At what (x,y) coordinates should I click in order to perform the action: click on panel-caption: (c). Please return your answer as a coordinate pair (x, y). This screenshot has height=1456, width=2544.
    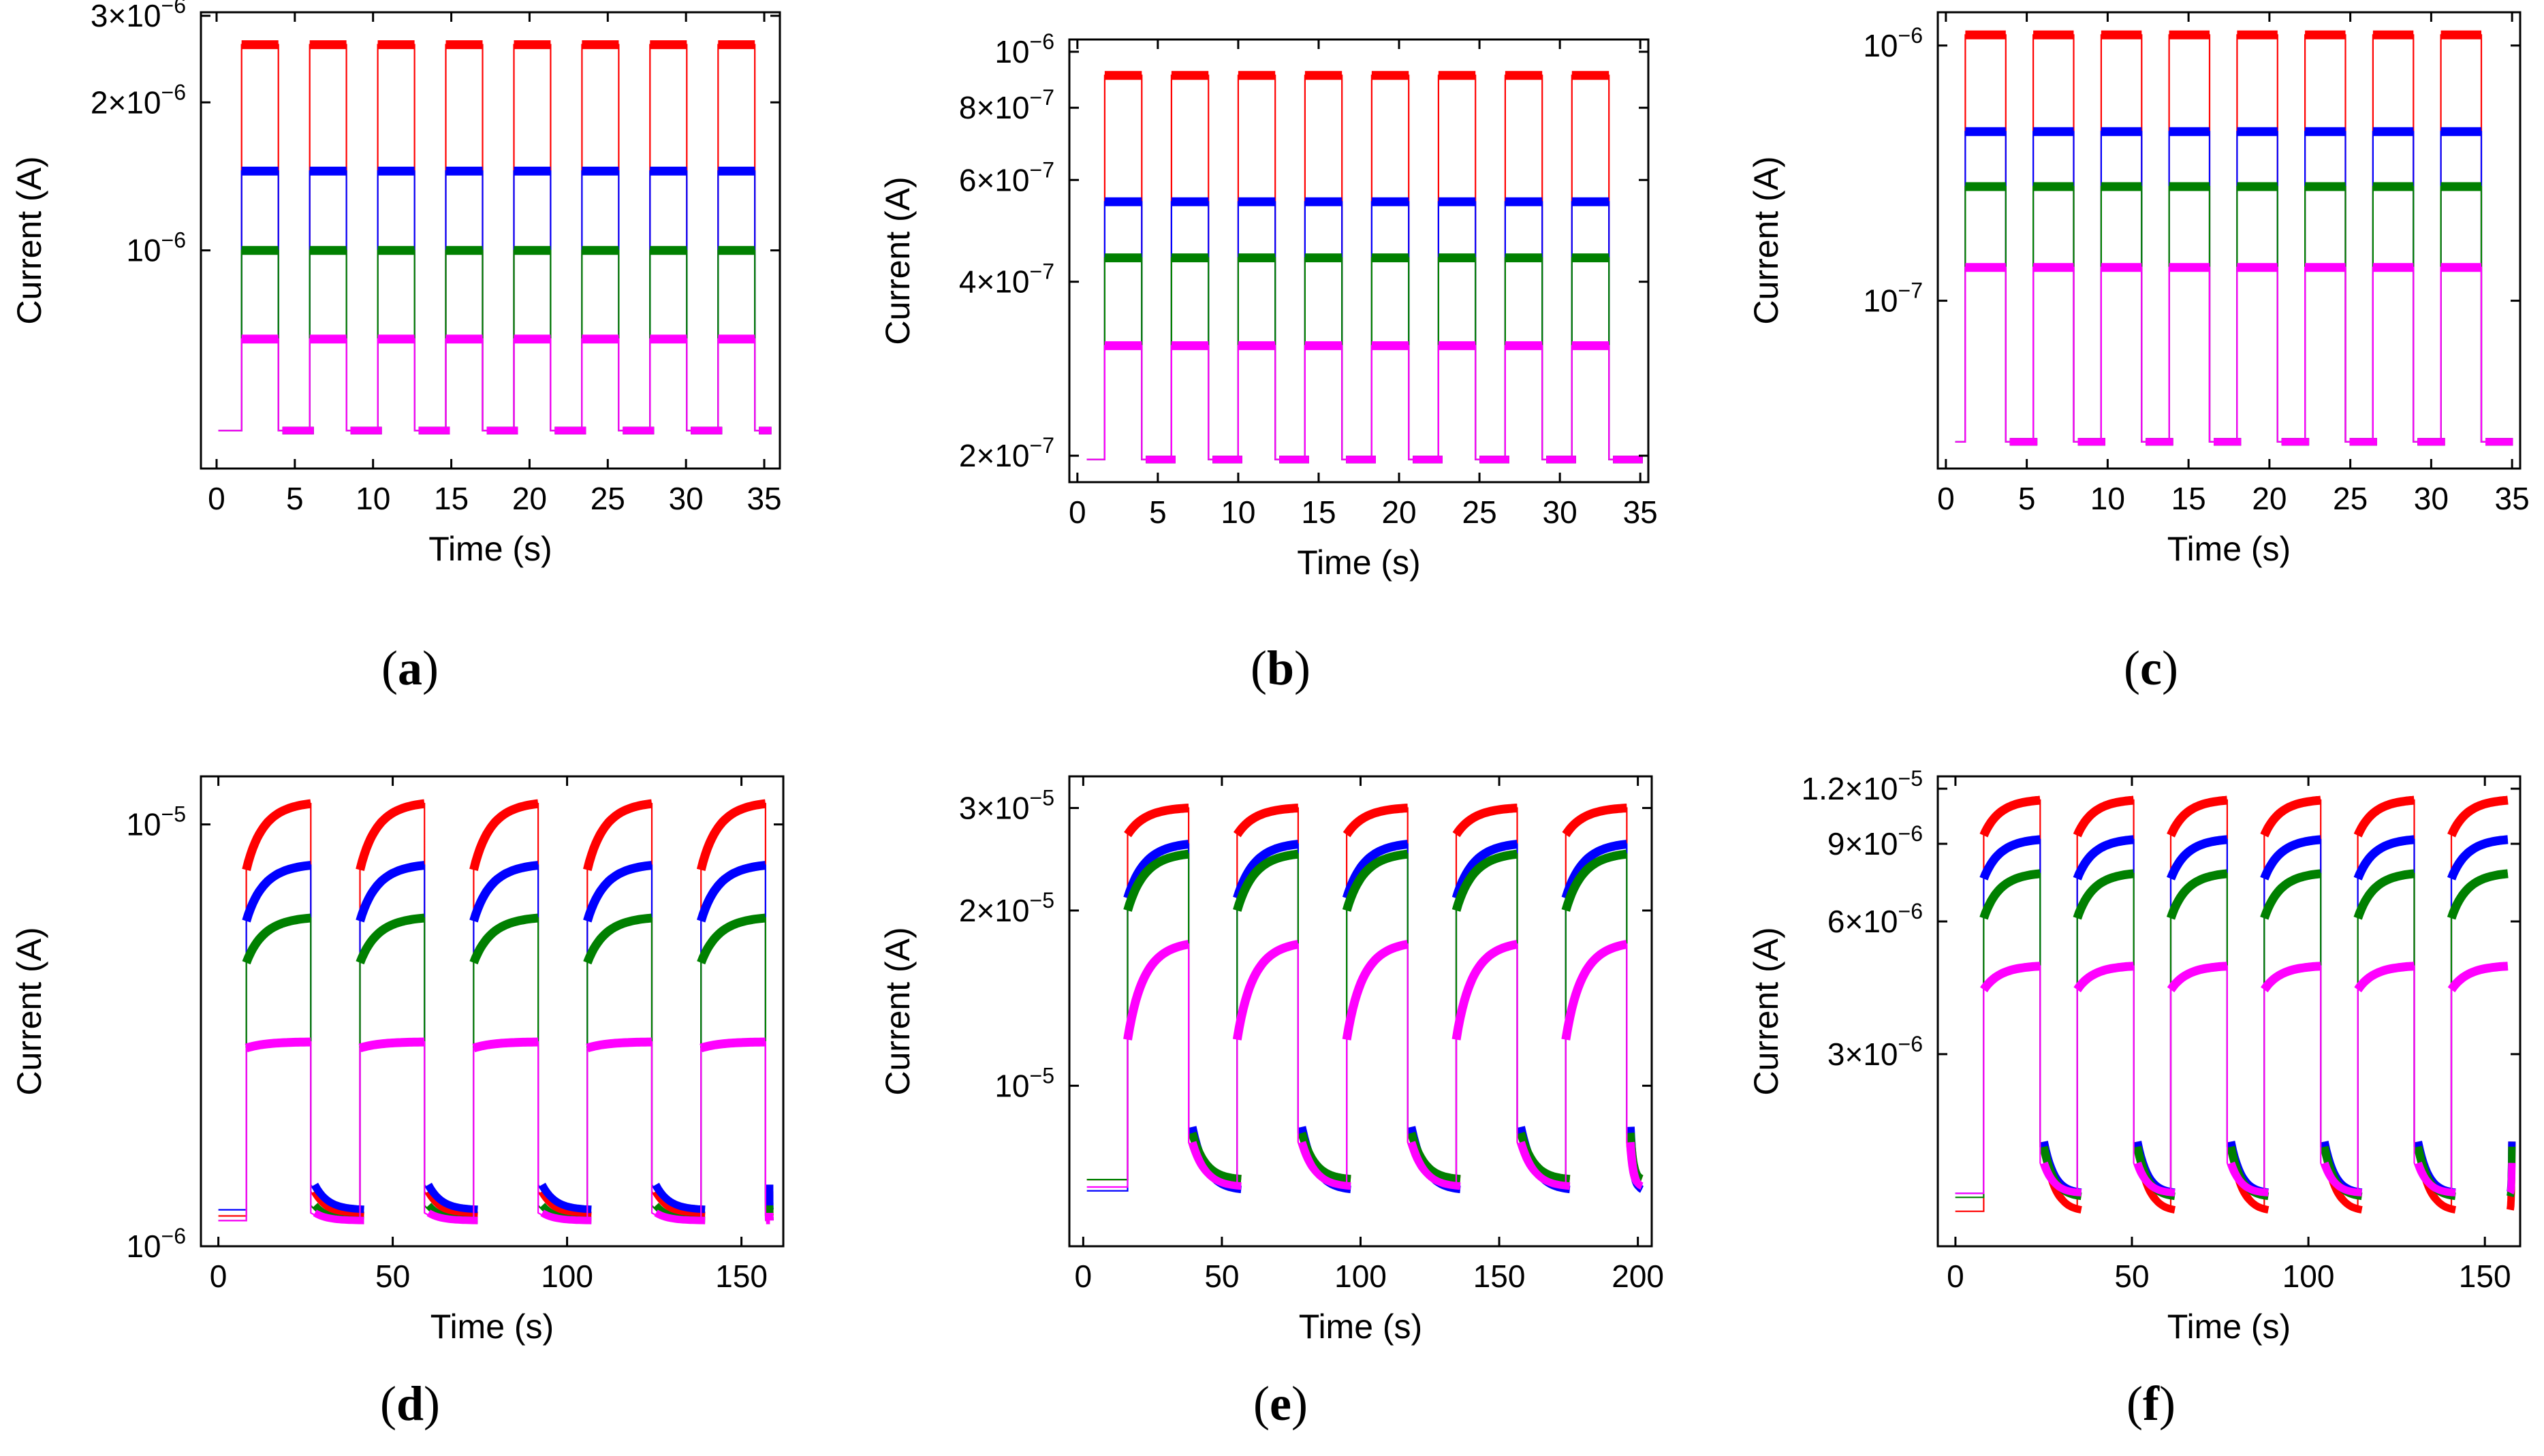
    Looking at the image, I should click on (2151, 668).